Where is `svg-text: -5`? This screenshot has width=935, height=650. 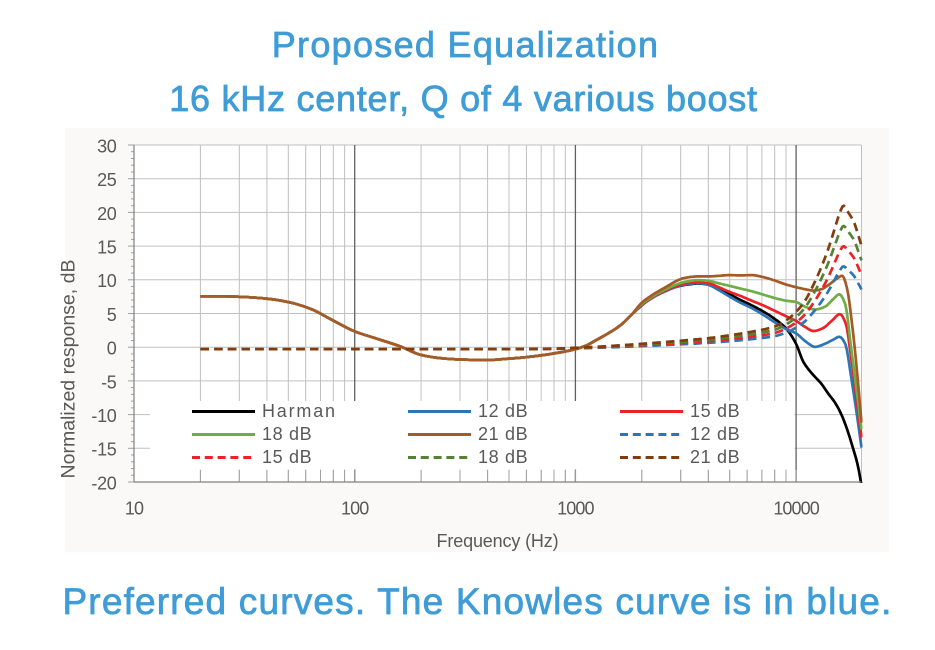 svg-text: -5 is located at coordinates (109, 382).